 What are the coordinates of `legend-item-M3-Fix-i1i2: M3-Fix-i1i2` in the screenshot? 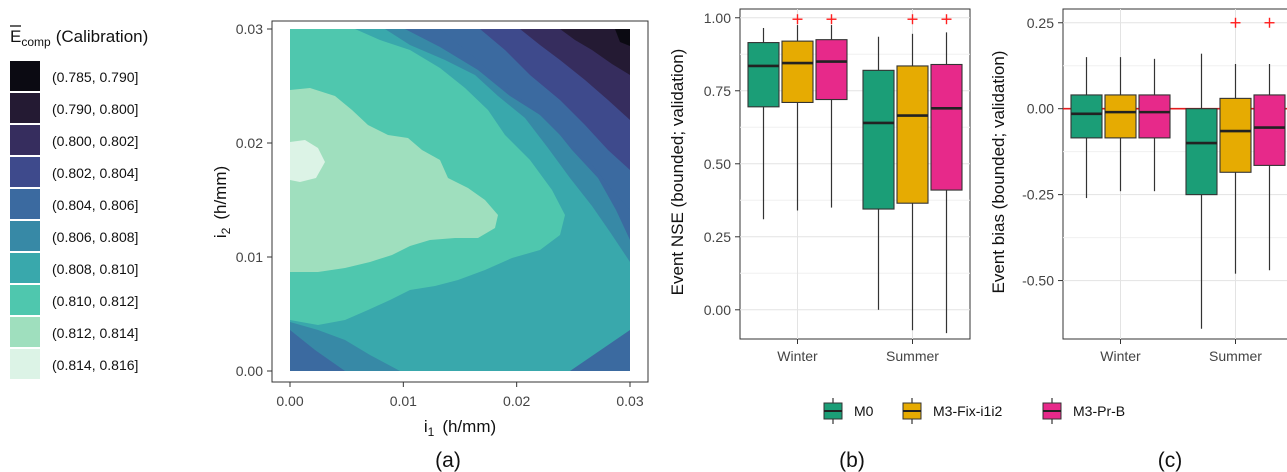 It's located at (952, 411).